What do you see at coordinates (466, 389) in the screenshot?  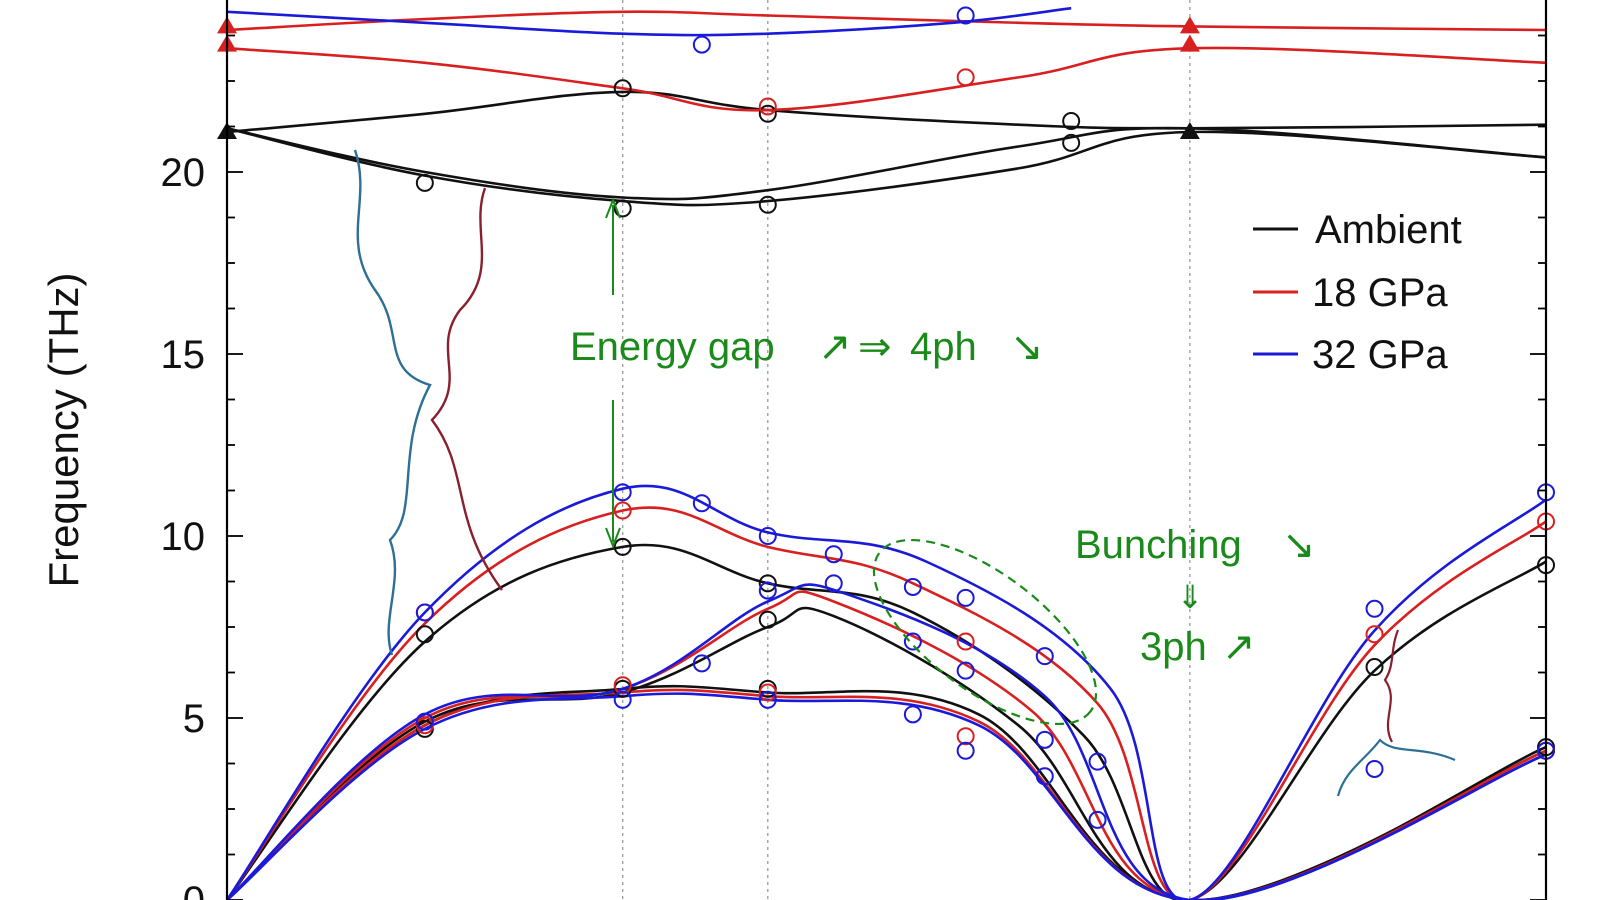 I see `wavy-arrow-red` at bounding box center [466, 389].